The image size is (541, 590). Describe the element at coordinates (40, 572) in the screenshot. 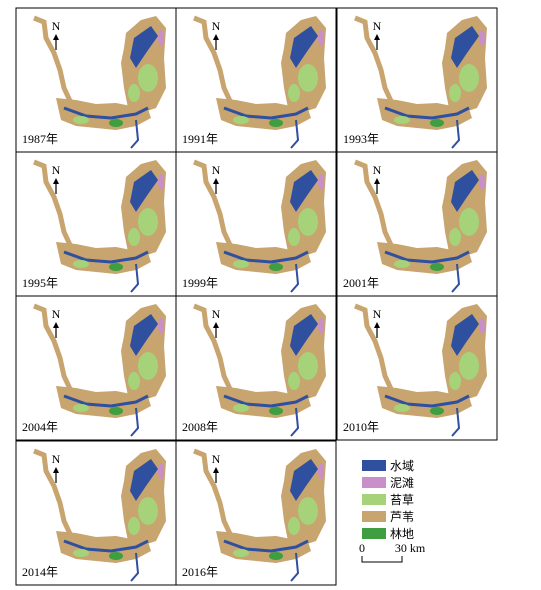

I see `year-label: 2014年` at that location.